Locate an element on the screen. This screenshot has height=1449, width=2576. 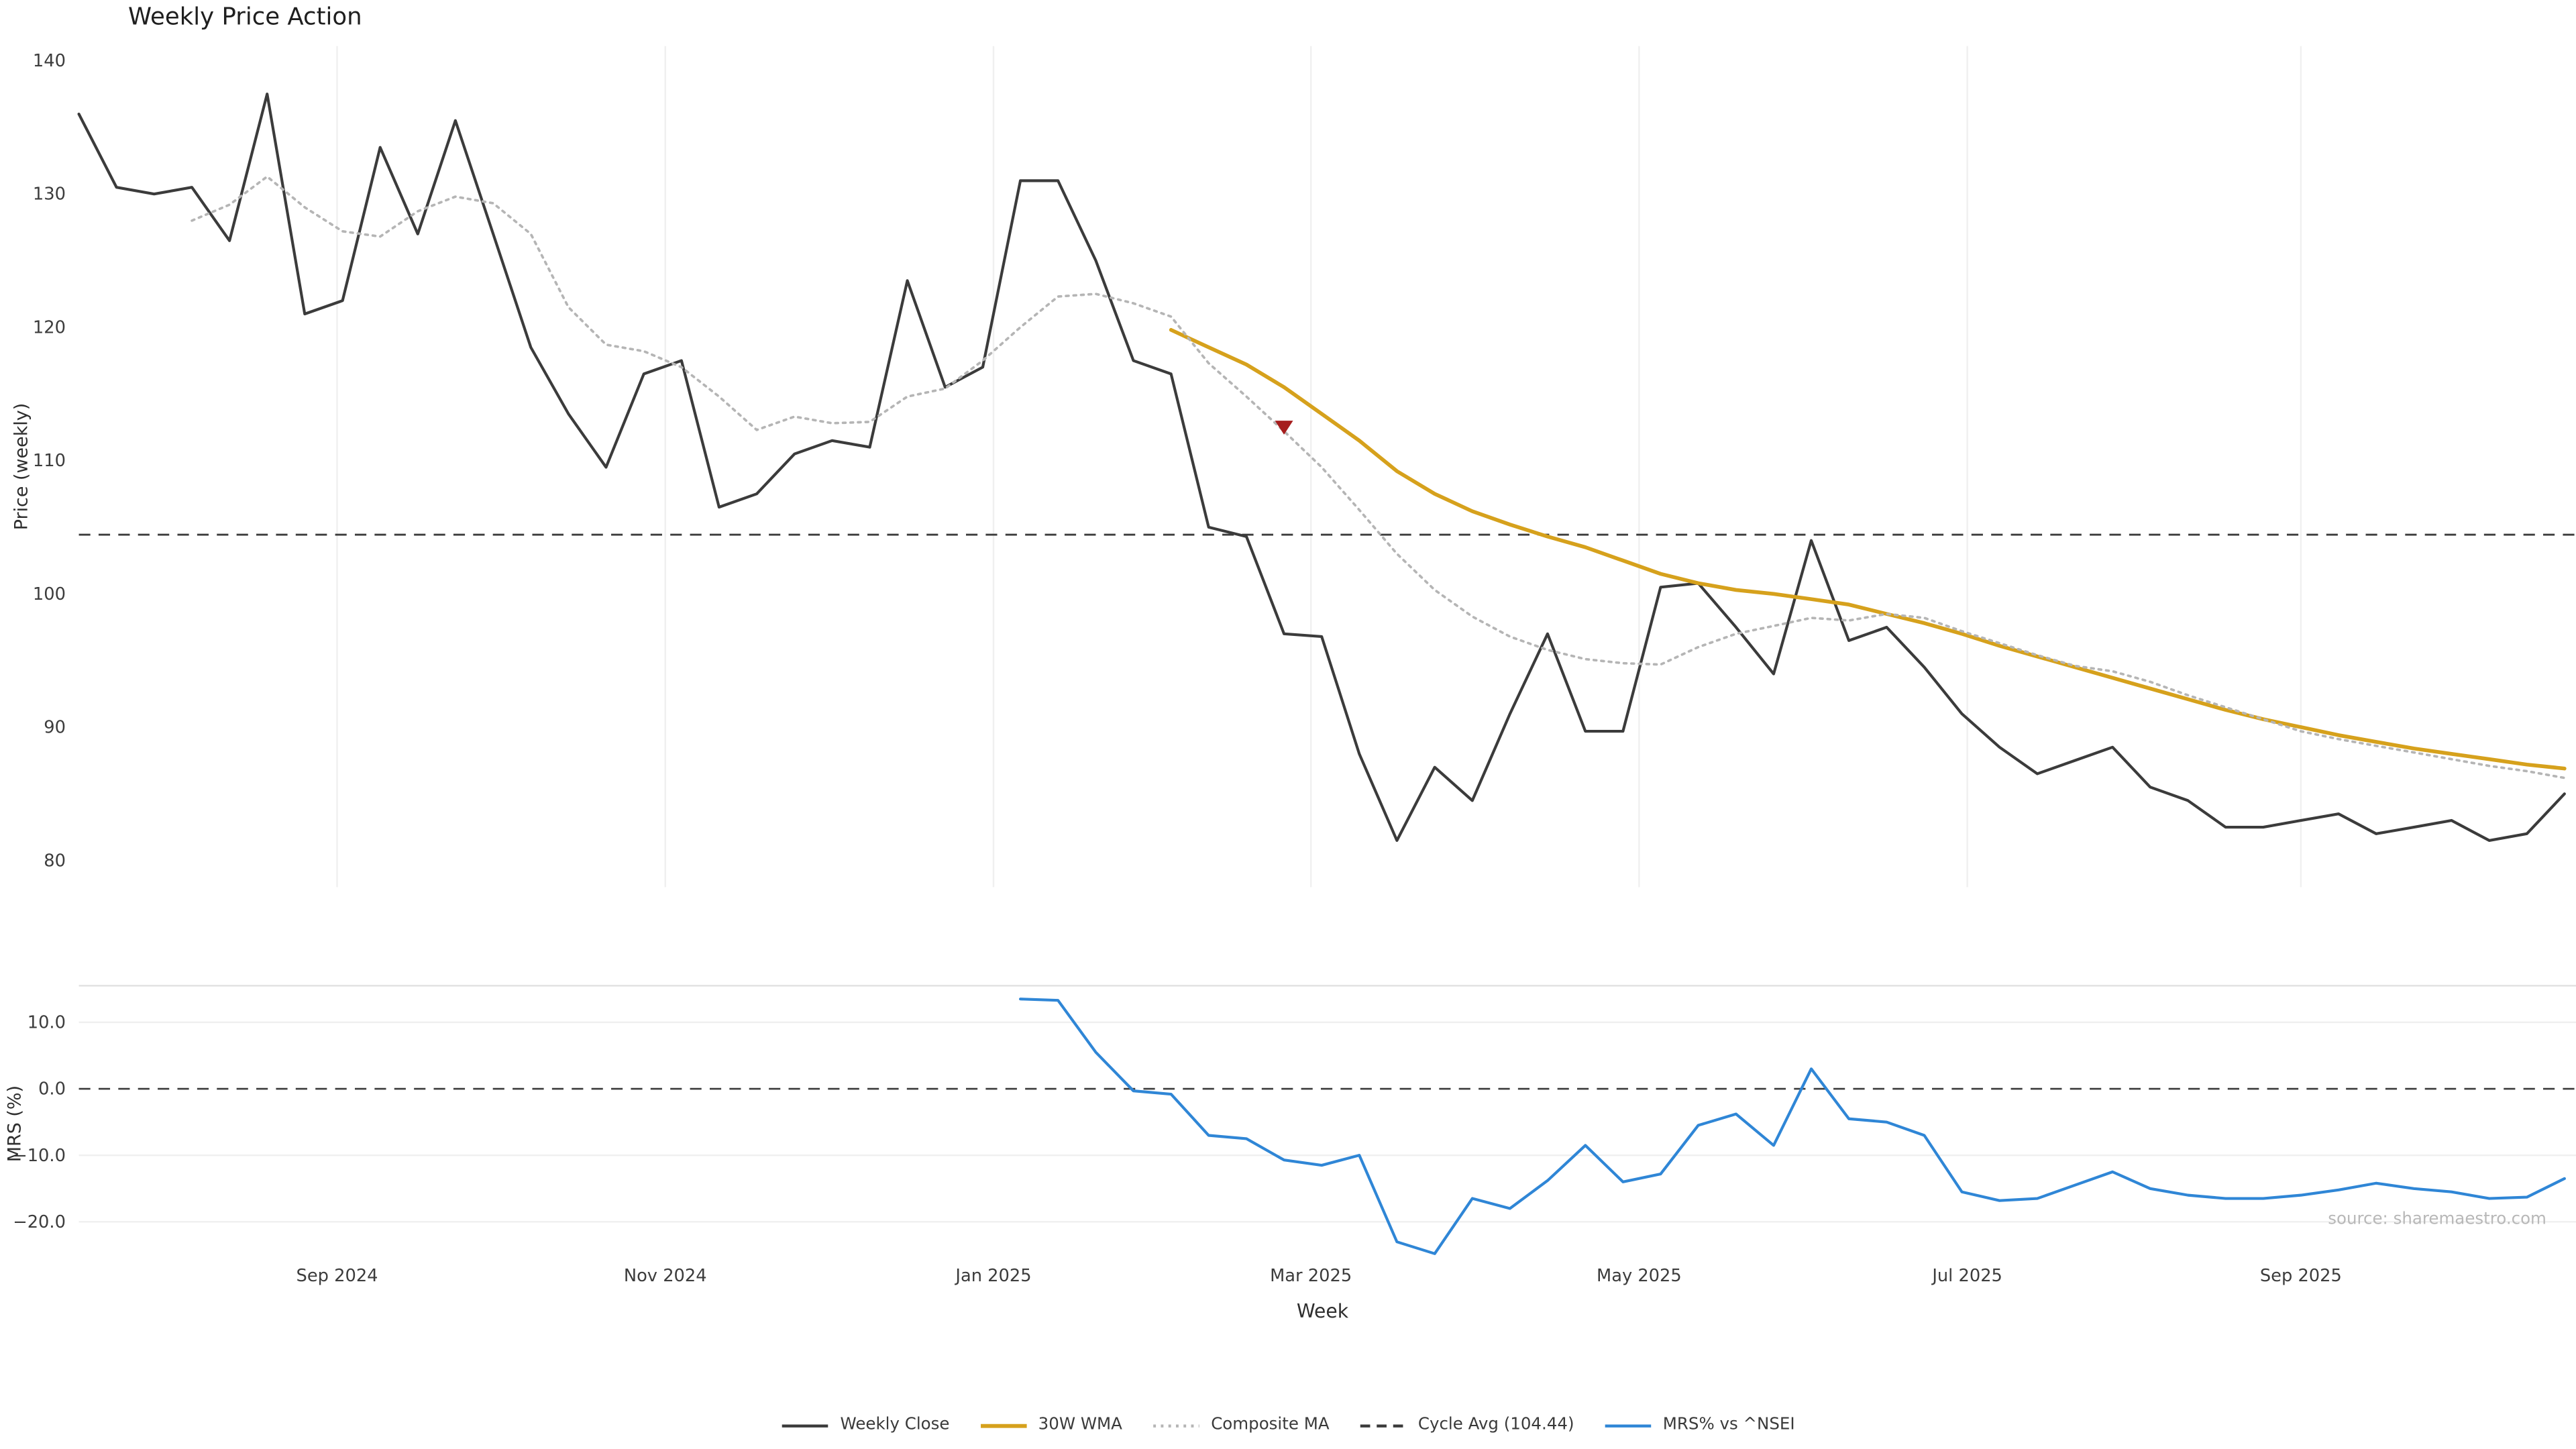
price-ytick-label: 140 is located at coordinates (49, 61).